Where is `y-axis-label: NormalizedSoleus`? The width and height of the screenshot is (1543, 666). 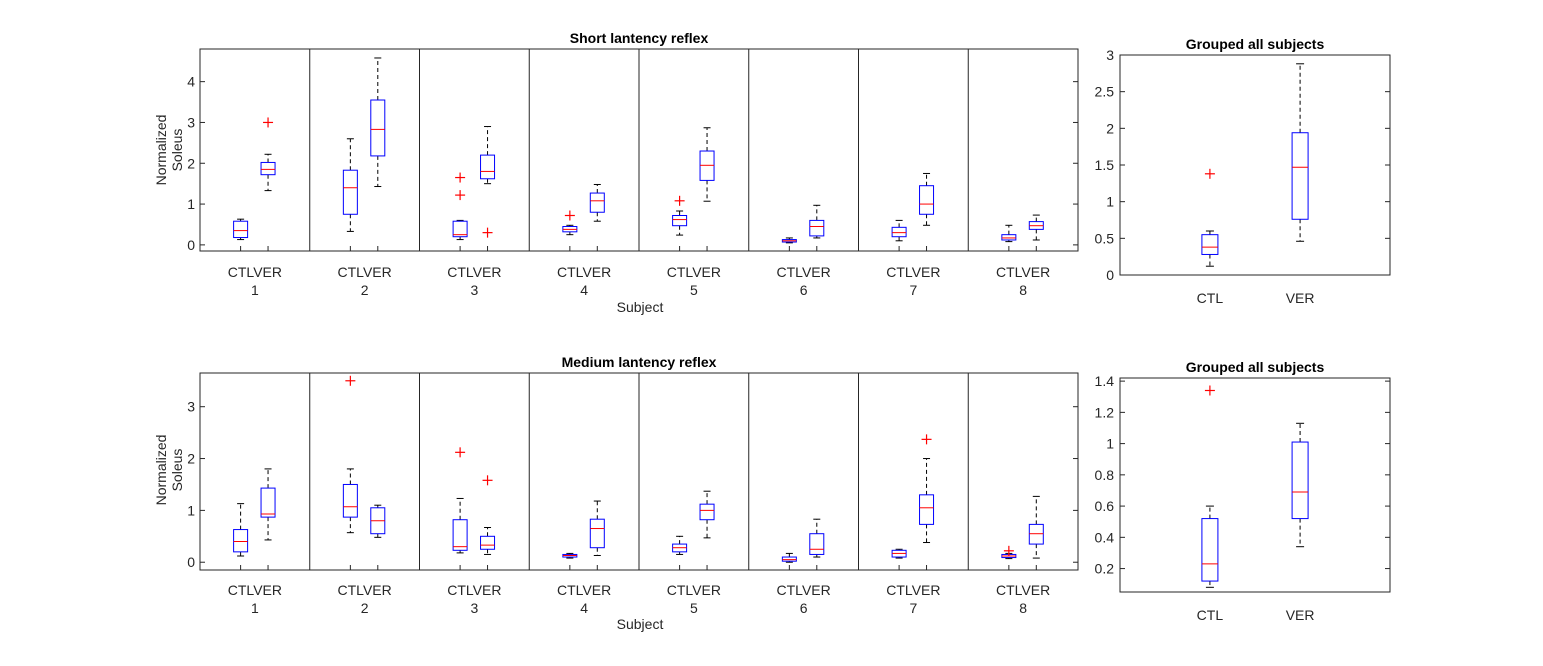
y-axis-label: NormalizedSoleus is located at coordinates (169, 470).